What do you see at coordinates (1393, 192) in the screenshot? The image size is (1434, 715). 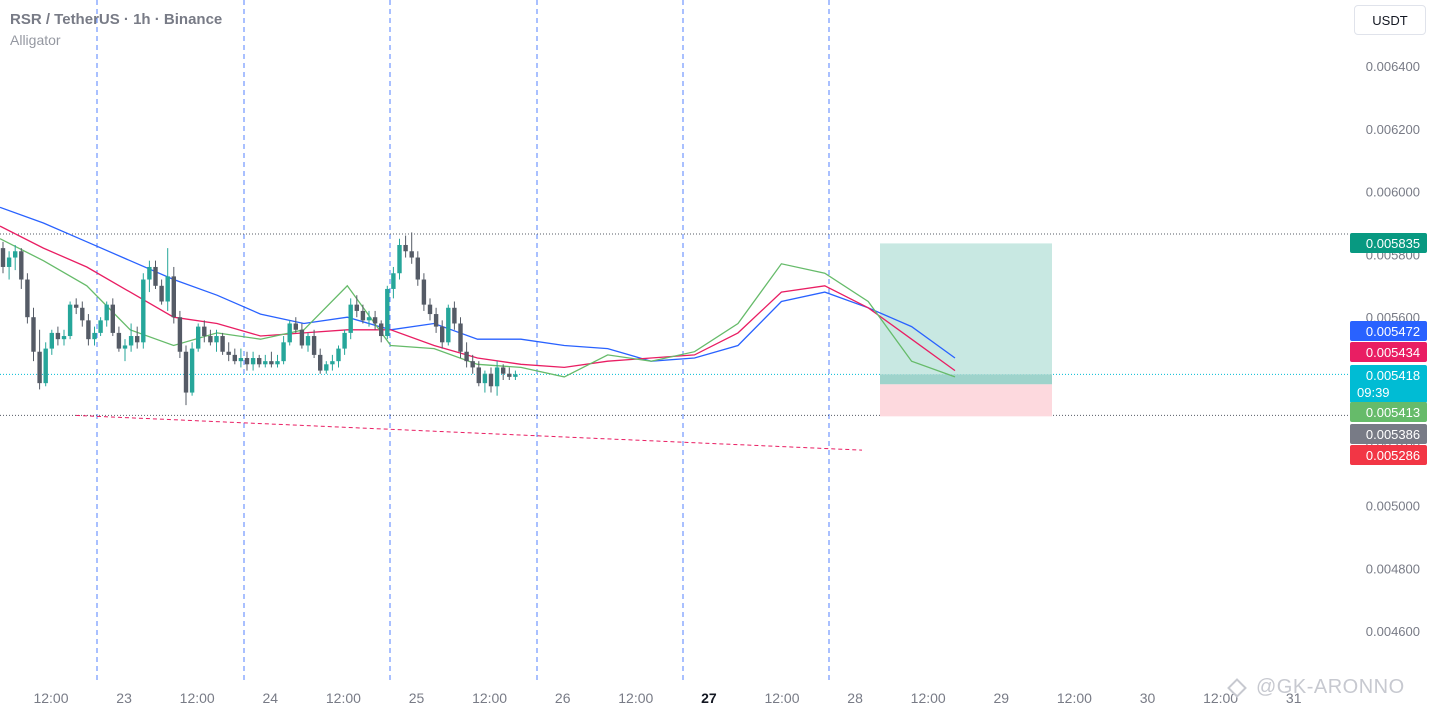 I see `price-tick-label: 0.006000` at bounding box center [1393, 192].